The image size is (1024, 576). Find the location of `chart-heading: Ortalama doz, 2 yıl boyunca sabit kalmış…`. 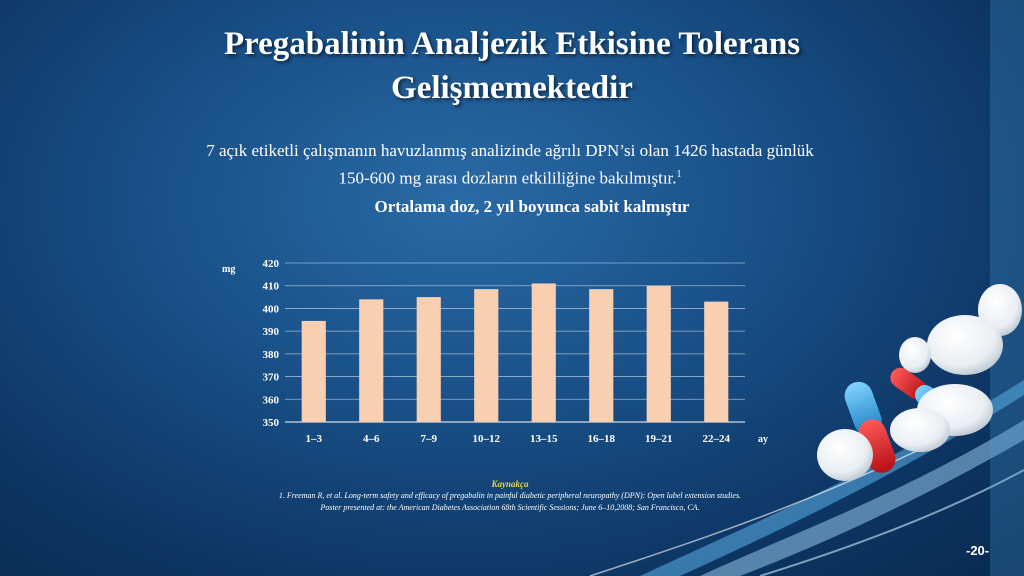

chart-heading: Ortalama doz, 2 yıl boyunca sabit kalmış… is located at coordinates (532, 206).